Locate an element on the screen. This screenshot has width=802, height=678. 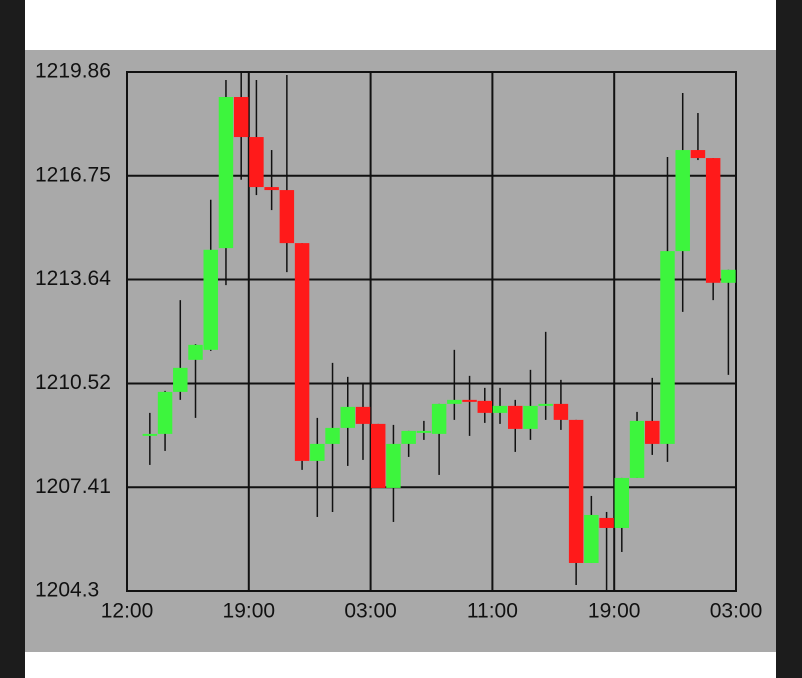
y-tick-label: 1204.3 is located at coordinates (67, 590).